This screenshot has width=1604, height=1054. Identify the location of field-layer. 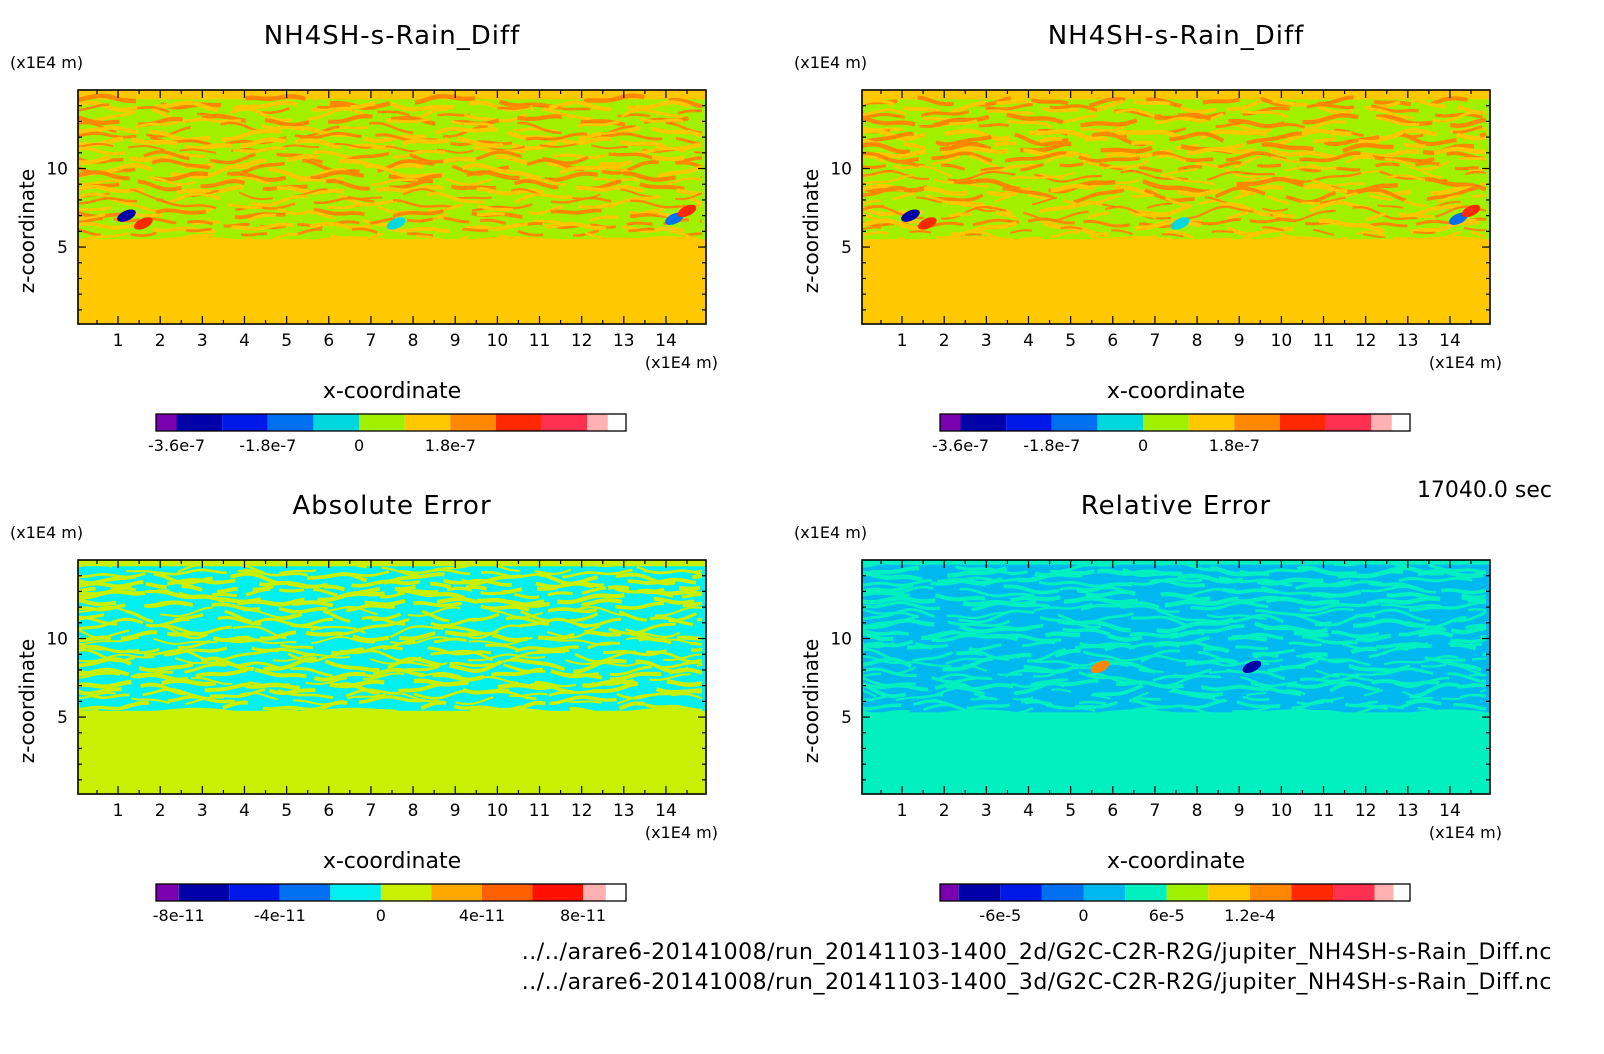
(392, 638).